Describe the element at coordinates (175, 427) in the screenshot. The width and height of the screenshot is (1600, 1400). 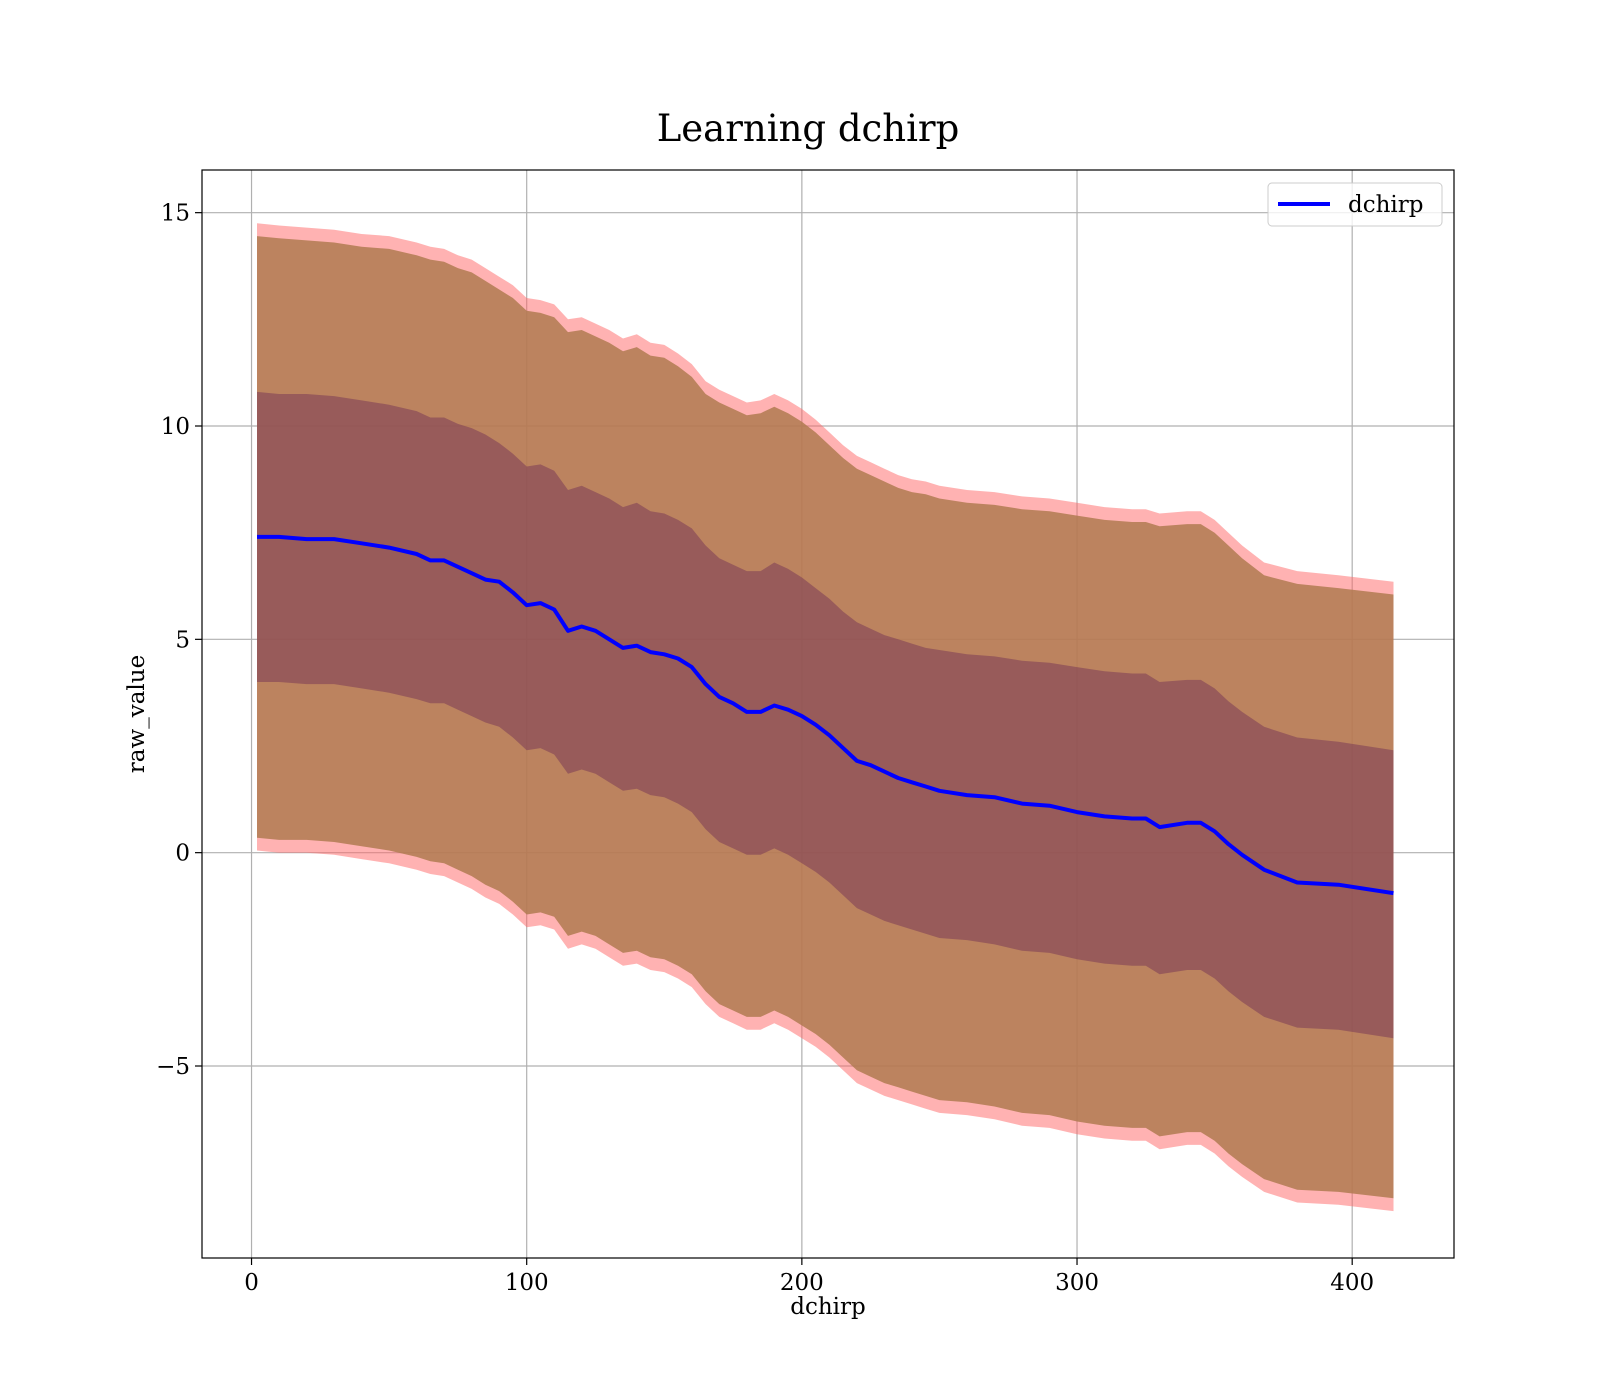
I see `y-tick-label-3: 10` at that location.